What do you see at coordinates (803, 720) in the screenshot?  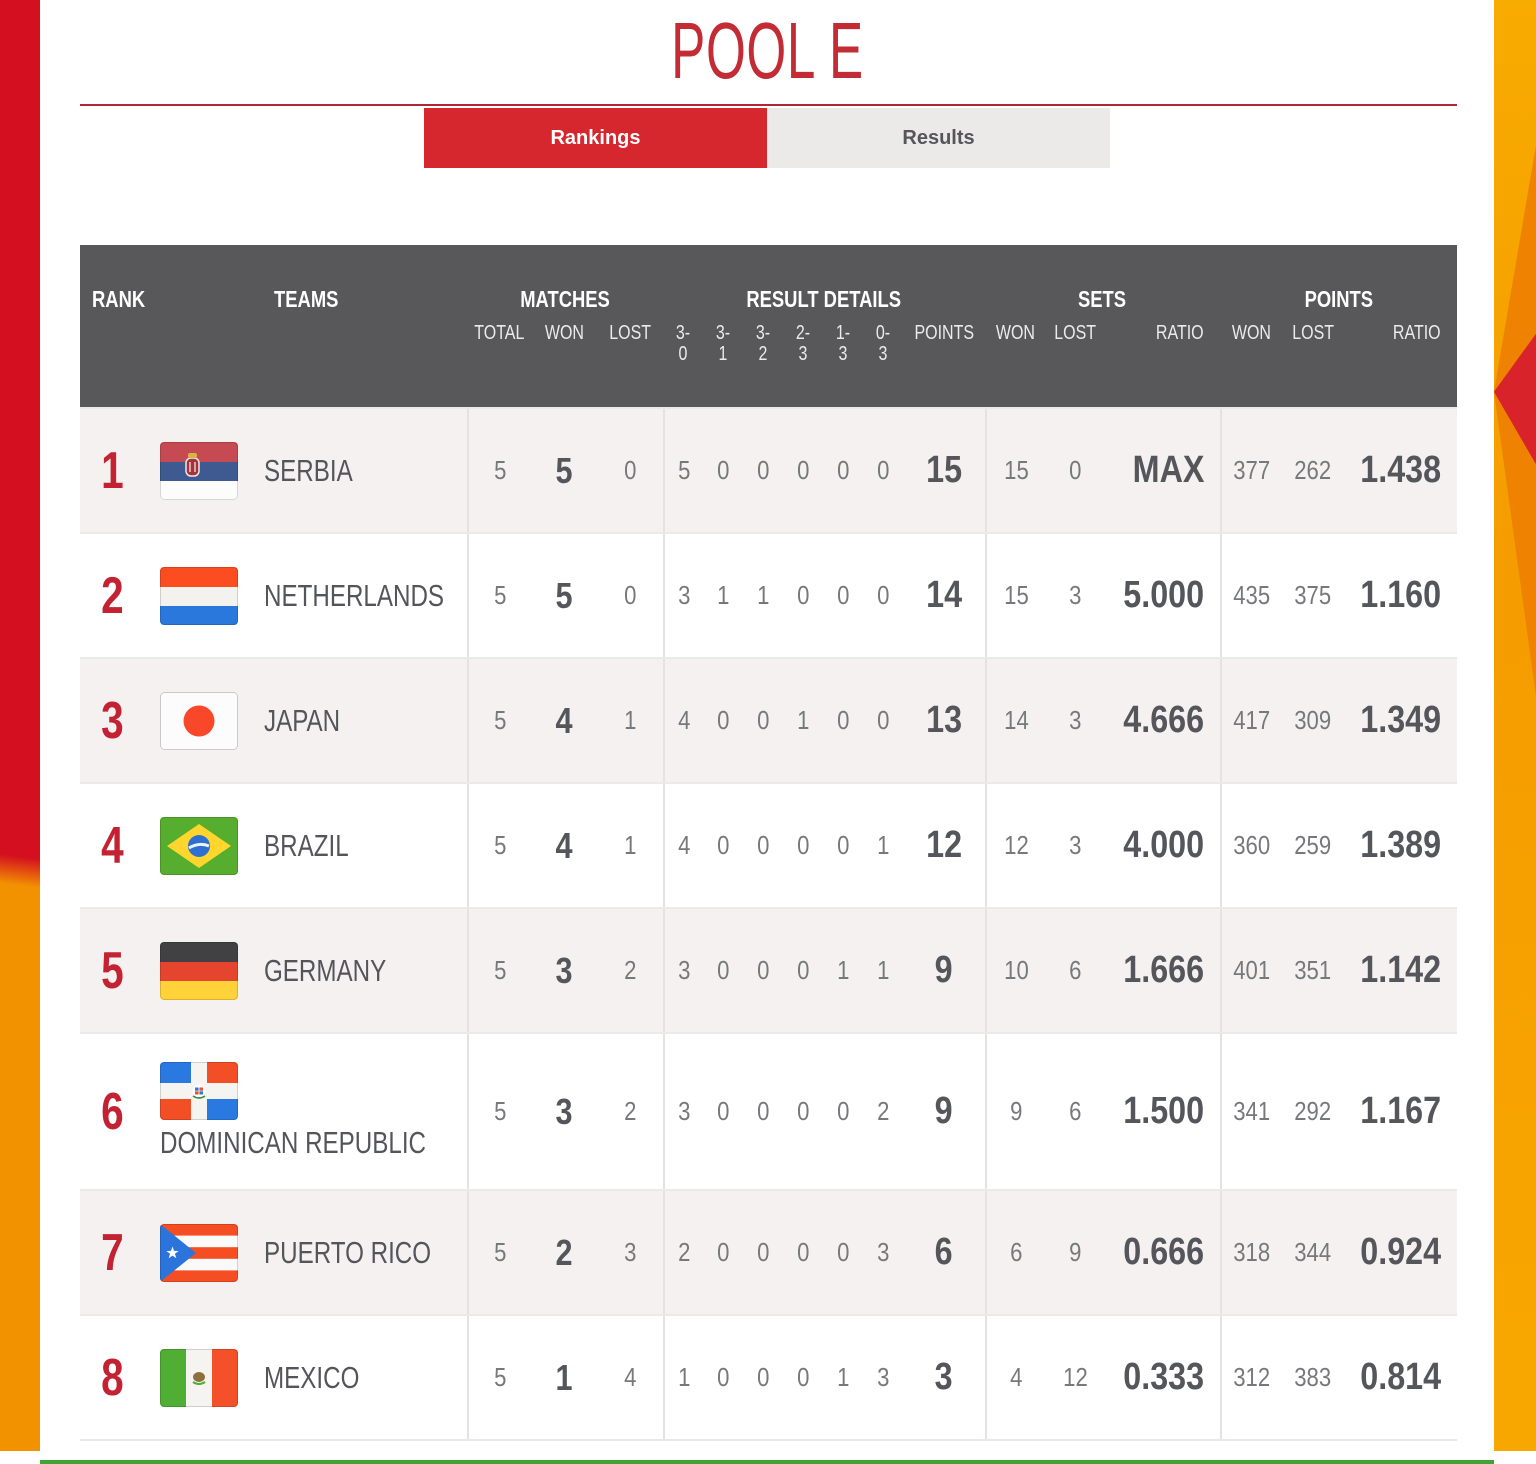 I see `result-2-3-cell: 1` at bounding box center [803, 720].